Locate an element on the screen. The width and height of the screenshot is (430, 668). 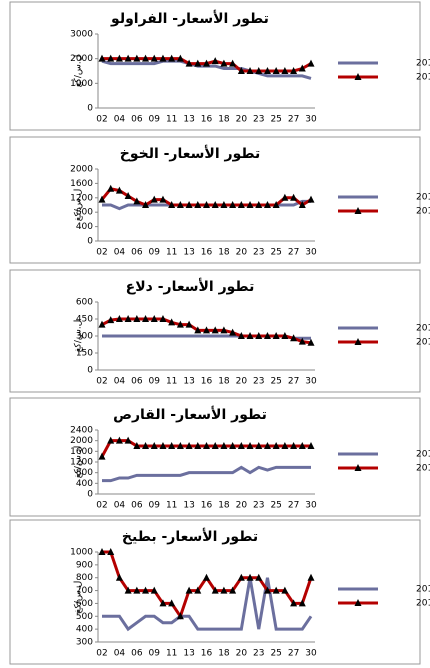
y-tick-label: 2400 is located at coordinates (81, 431).